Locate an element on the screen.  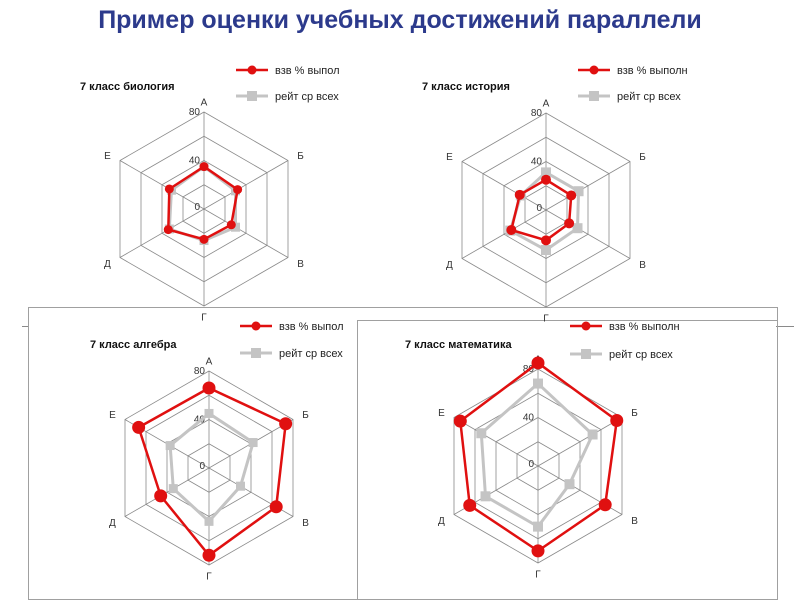
separator-line-right is located at coordinates (785, 326).